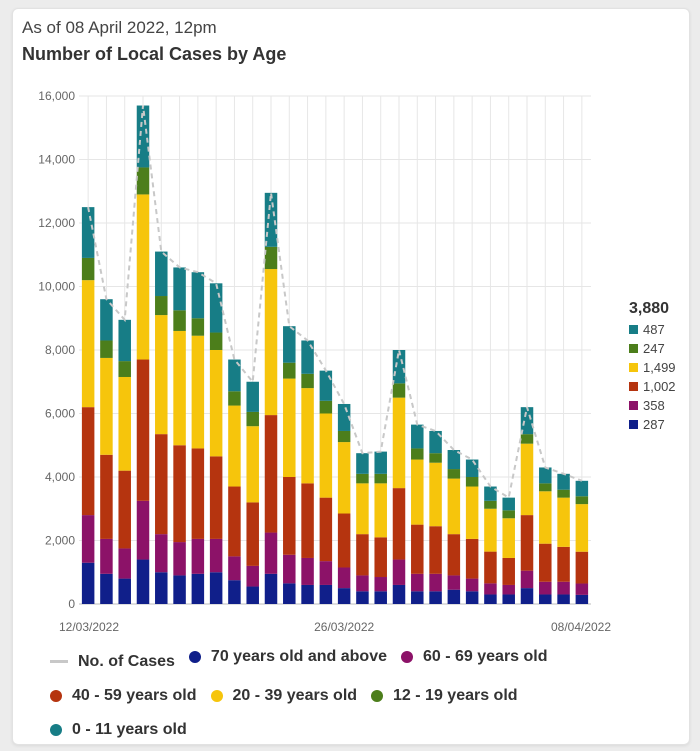 This screenshot has height=751, width=700. I want to click on latest-value-row: 247, so click(652, 348).